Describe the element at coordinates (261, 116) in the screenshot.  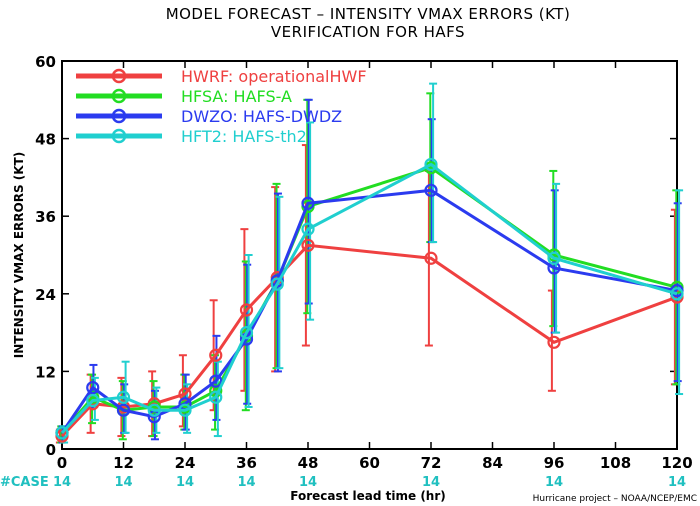
I see `legend-label: DWZO: HAFS-DWDZ` at that location.